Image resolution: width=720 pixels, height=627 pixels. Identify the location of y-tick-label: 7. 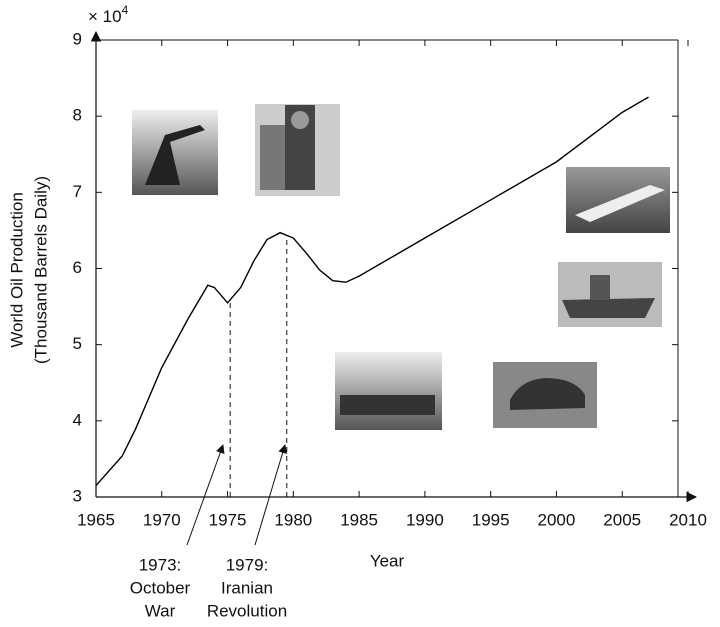
(77, 191).